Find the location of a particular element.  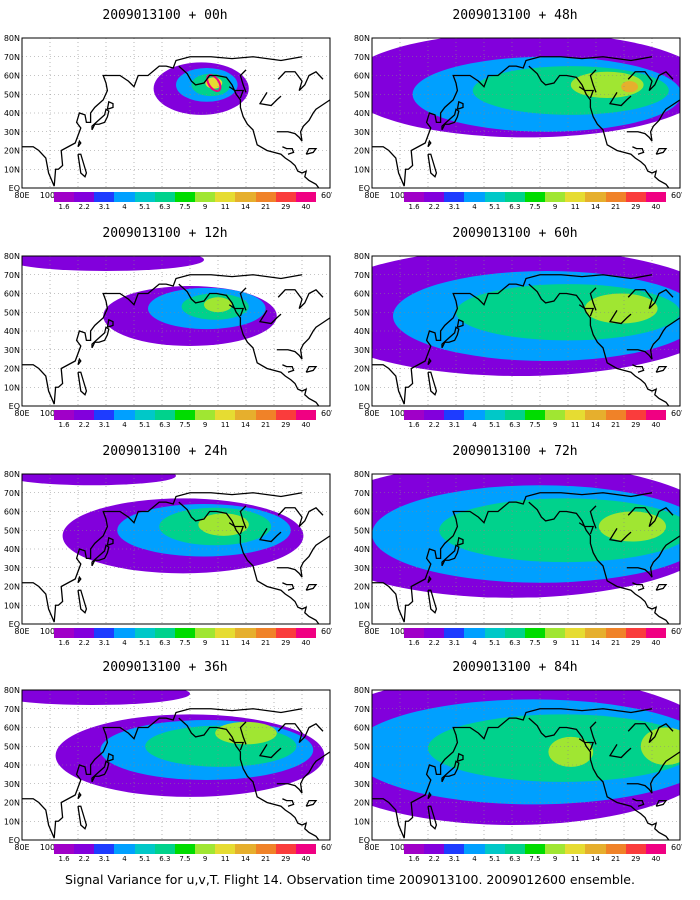

coastlines is located at coordinates (176, 774).